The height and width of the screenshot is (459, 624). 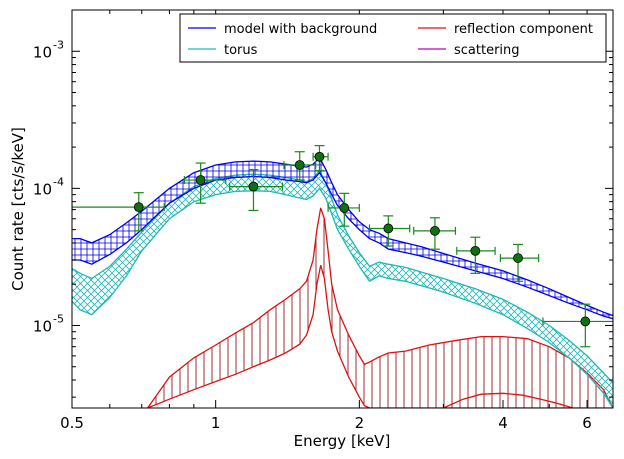 I want to click on legend-entry: scattering, so click(x=469, y=50).